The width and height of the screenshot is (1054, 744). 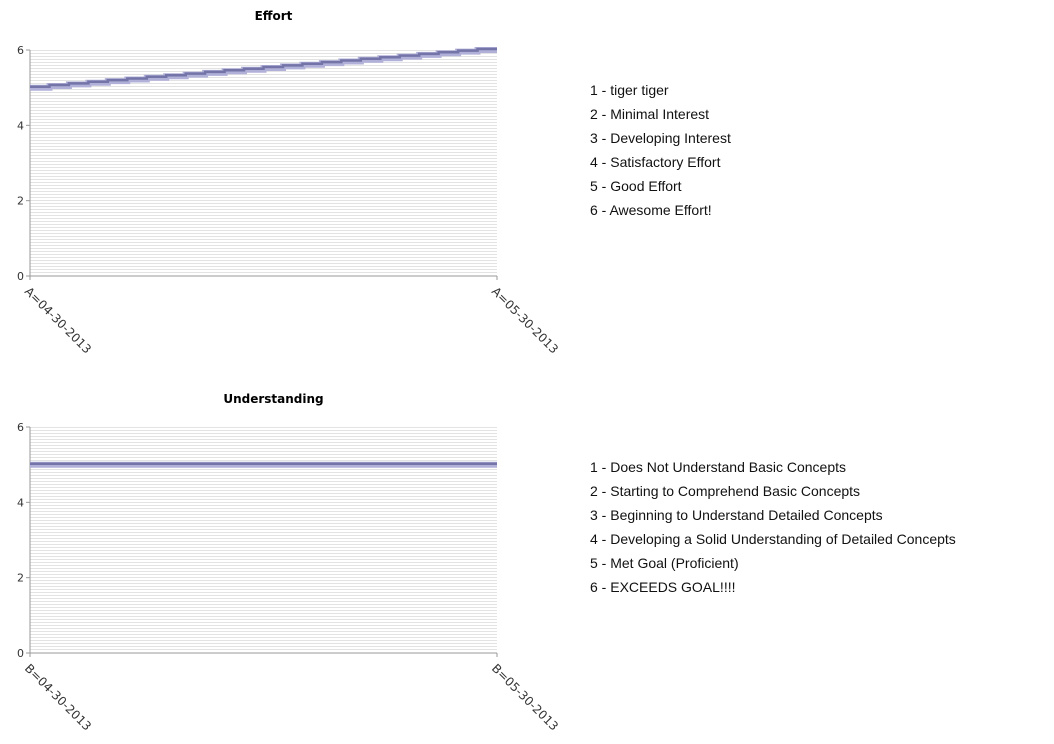 What do you see at coordinates (524, 697) in the screenshot?
I see `x-tick-label: B=05-30-2013` at bounding box center [524, 697].